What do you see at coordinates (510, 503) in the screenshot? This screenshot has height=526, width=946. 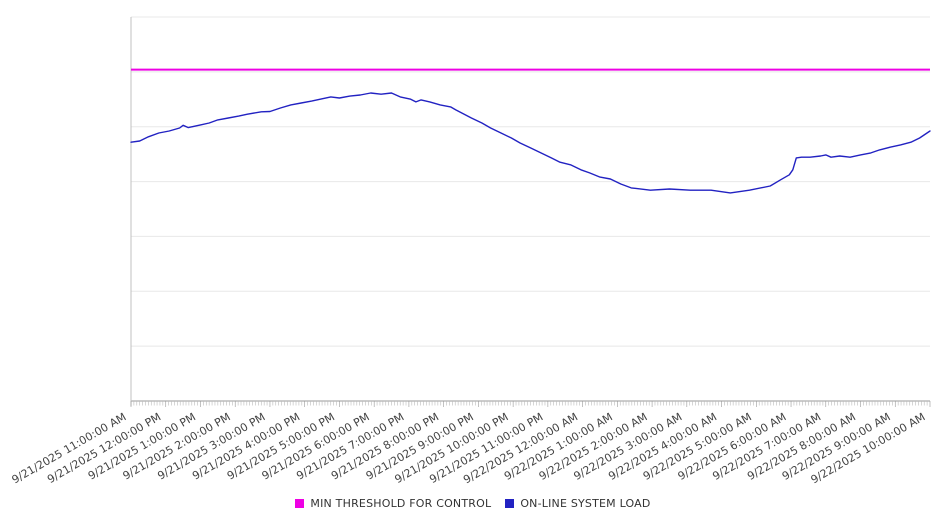 I see `legend-swatch-load` at bounding box center [510, 503].